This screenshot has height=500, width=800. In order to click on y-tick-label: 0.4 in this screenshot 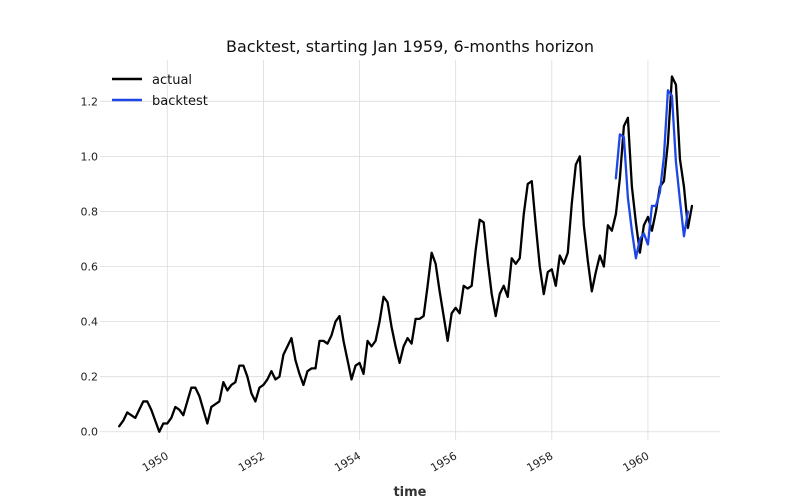, I will do `click(90, 322)`.